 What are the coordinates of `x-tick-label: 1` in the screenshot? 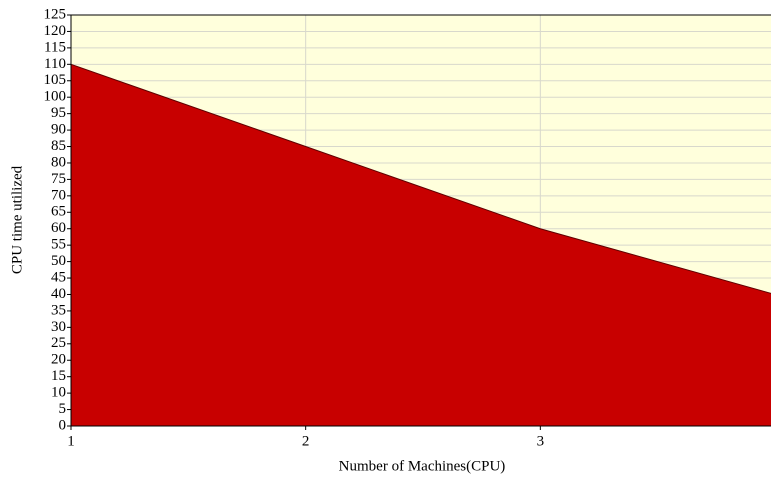 It's located at (71, 441).